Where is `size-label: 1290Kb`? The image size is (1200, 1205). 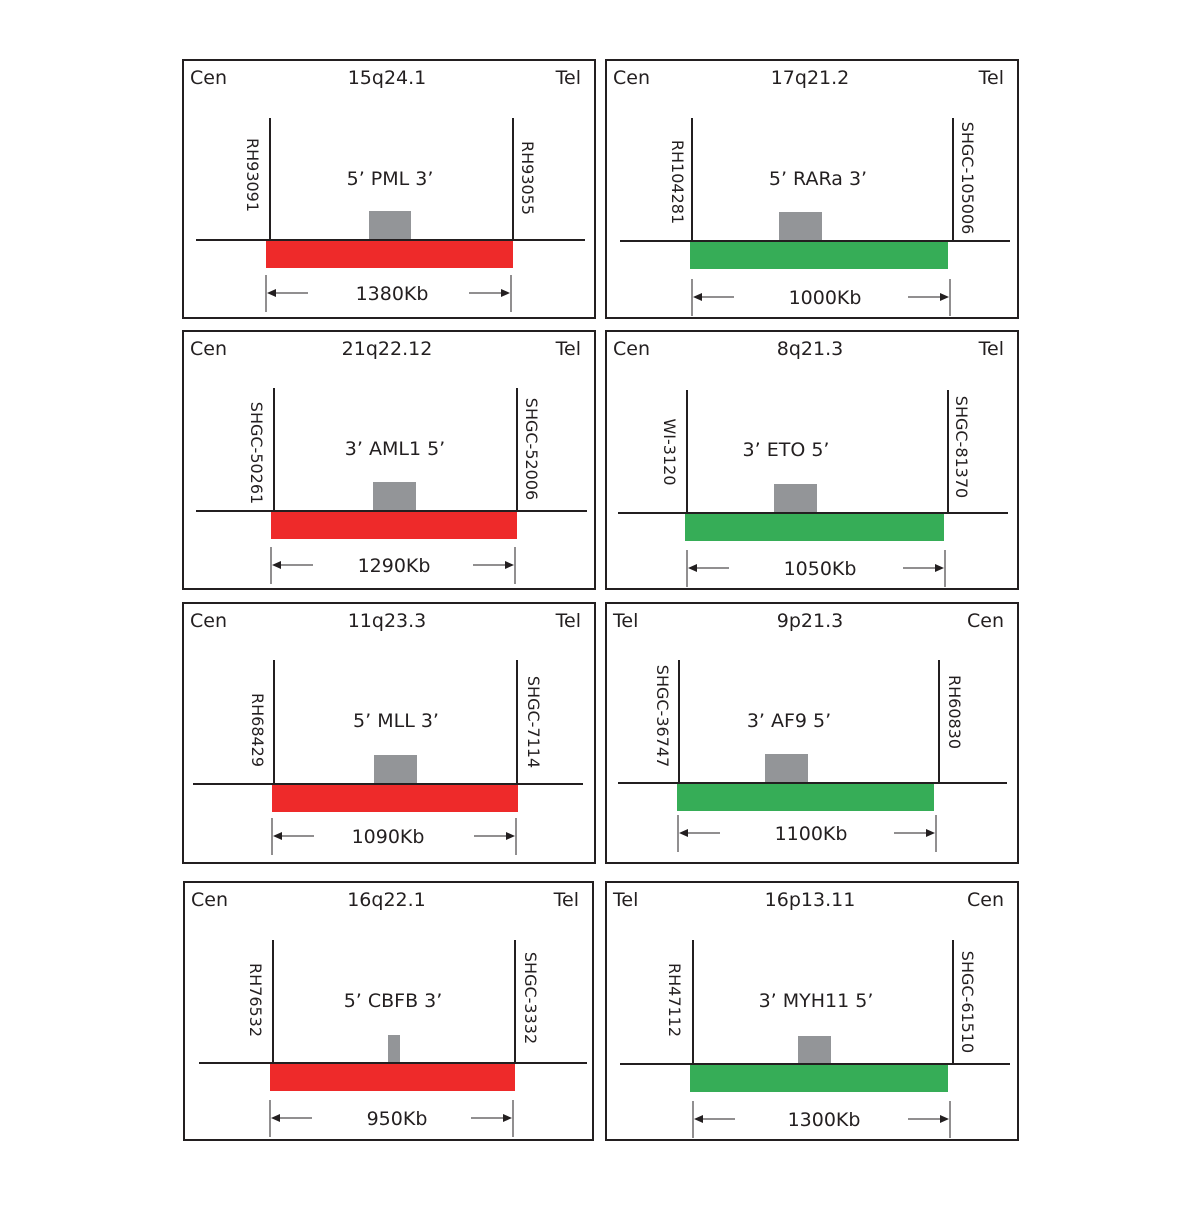
size-label: 1290Kb is located at coordinates (394, 566).